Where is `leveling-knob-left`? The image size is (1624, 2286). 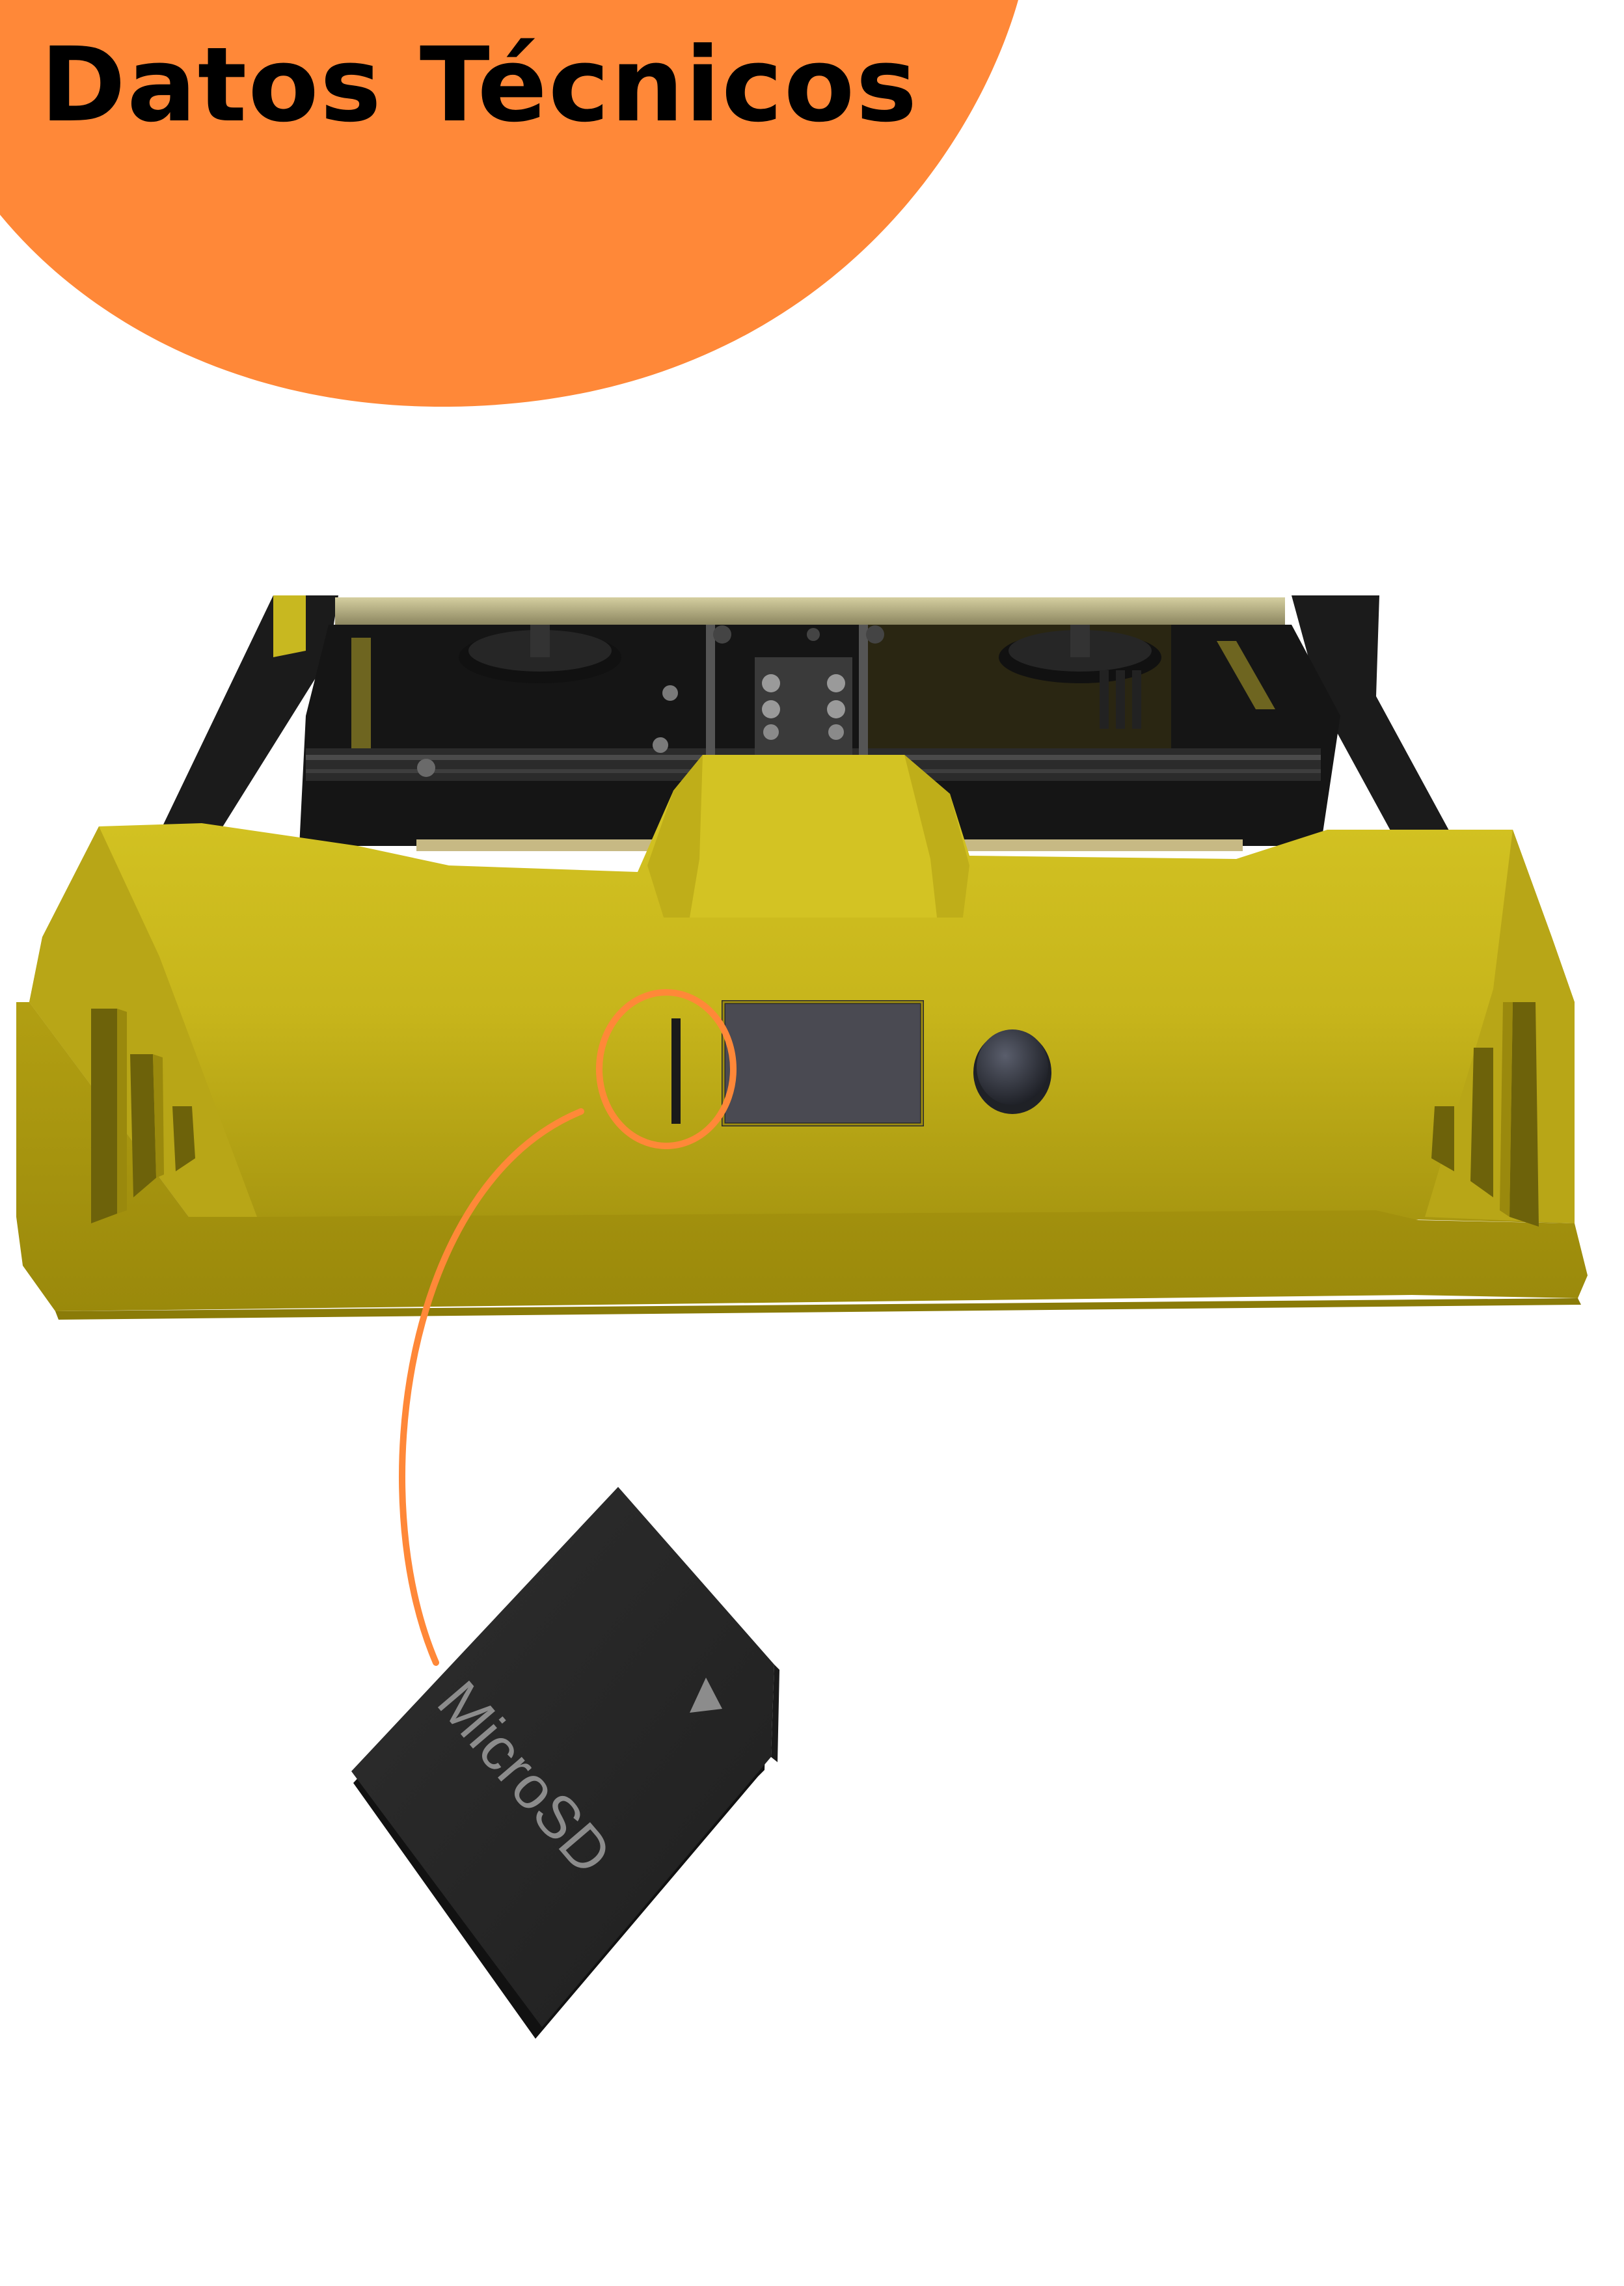 leveling-knob-left is located at coordinates (540, 654).